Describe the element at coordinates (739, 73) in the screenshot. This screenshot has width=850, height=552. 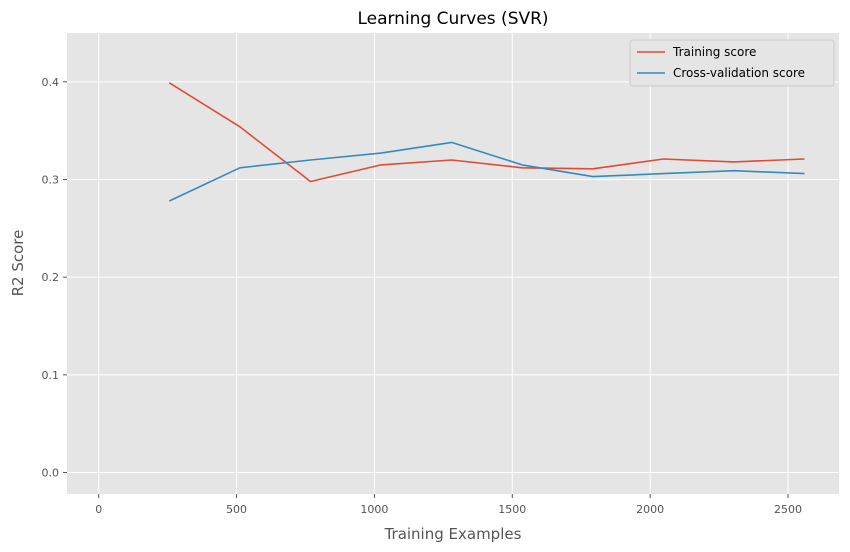
I see `legend-label-cross-validation: Cross-validation score` at that location.